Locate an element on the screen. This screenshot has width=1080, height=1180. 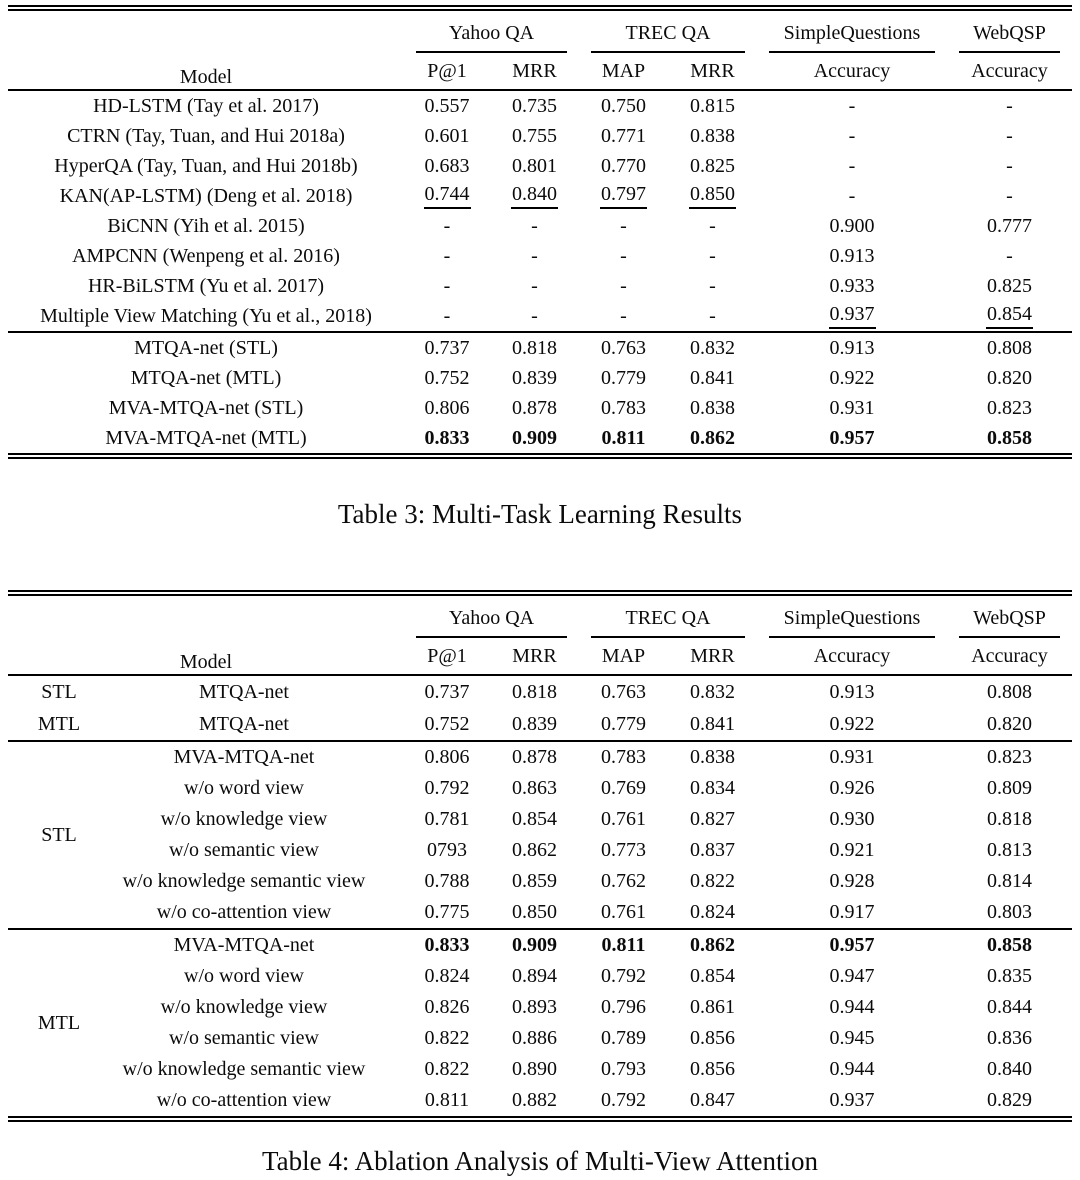
value-cell: 0.824 is located at coordinates (712, 913).